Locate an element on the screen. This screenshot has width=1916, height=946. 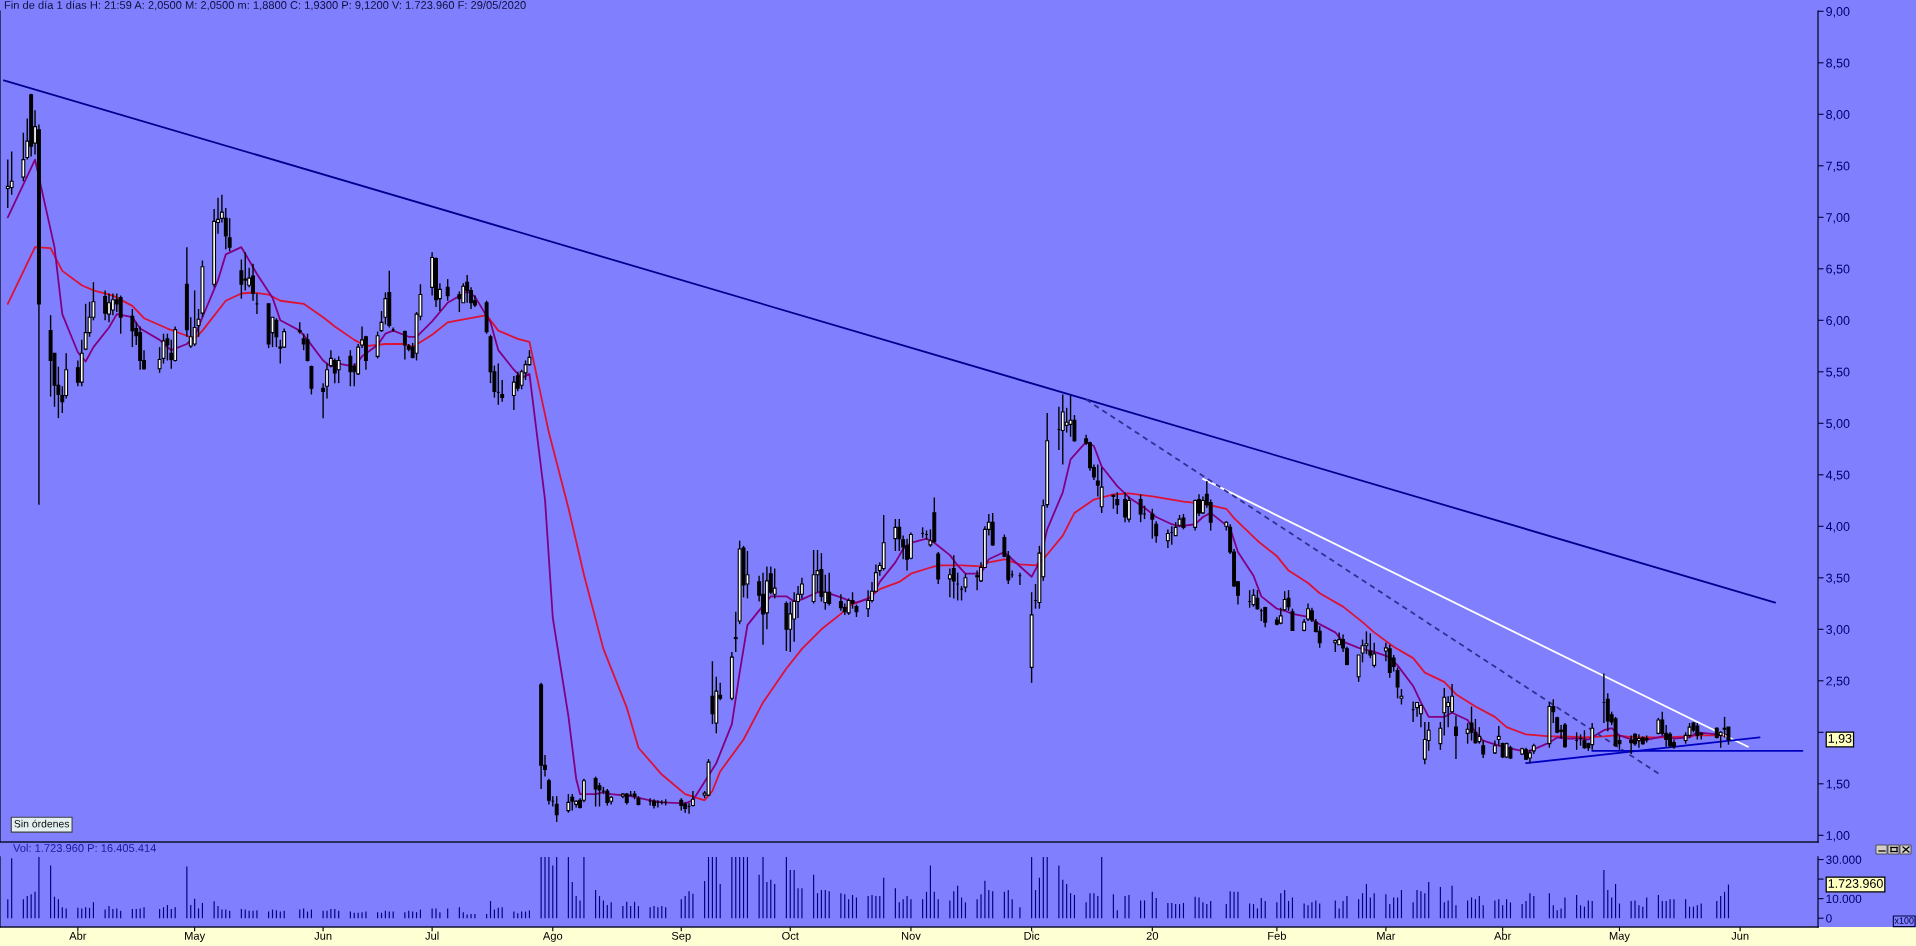
y-tick-label: 0 is located at coordinates (1829, 918).